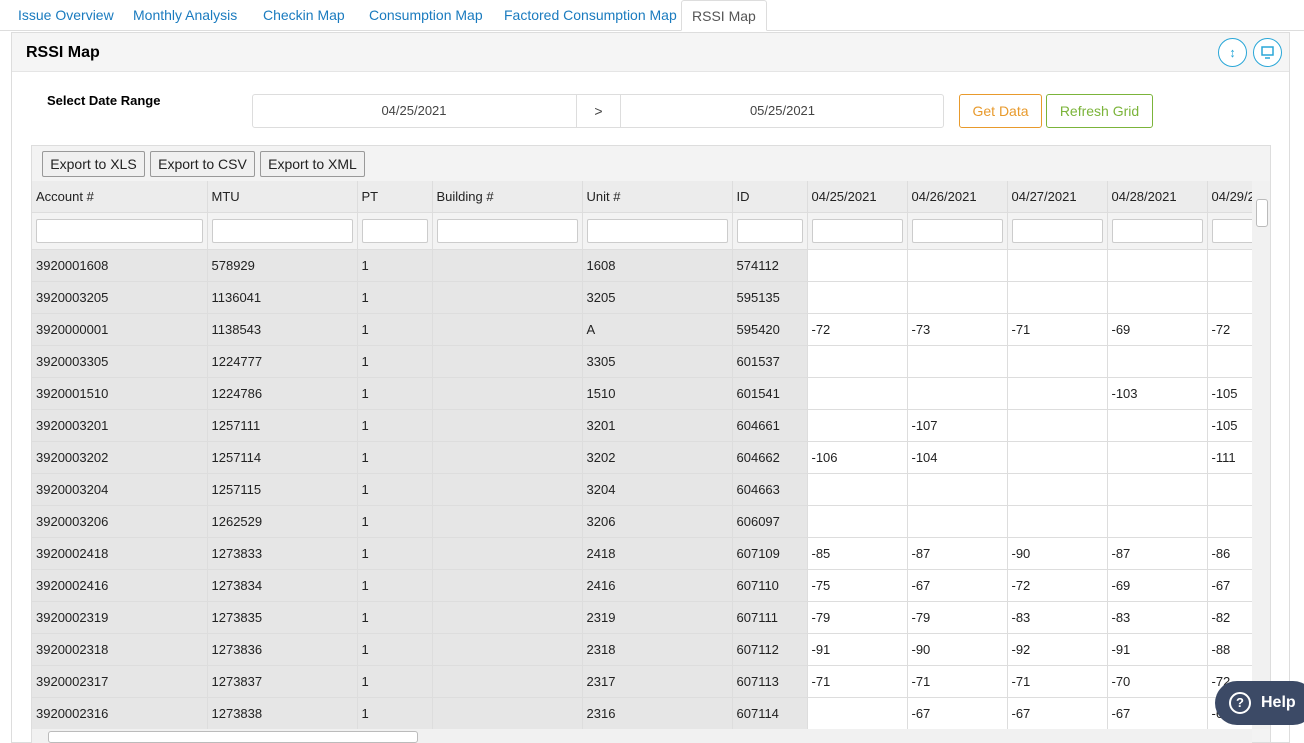  Describe the element at coordinates (1000, 111) in the screenshot. I see `get-data-button: Get Data` at that location.